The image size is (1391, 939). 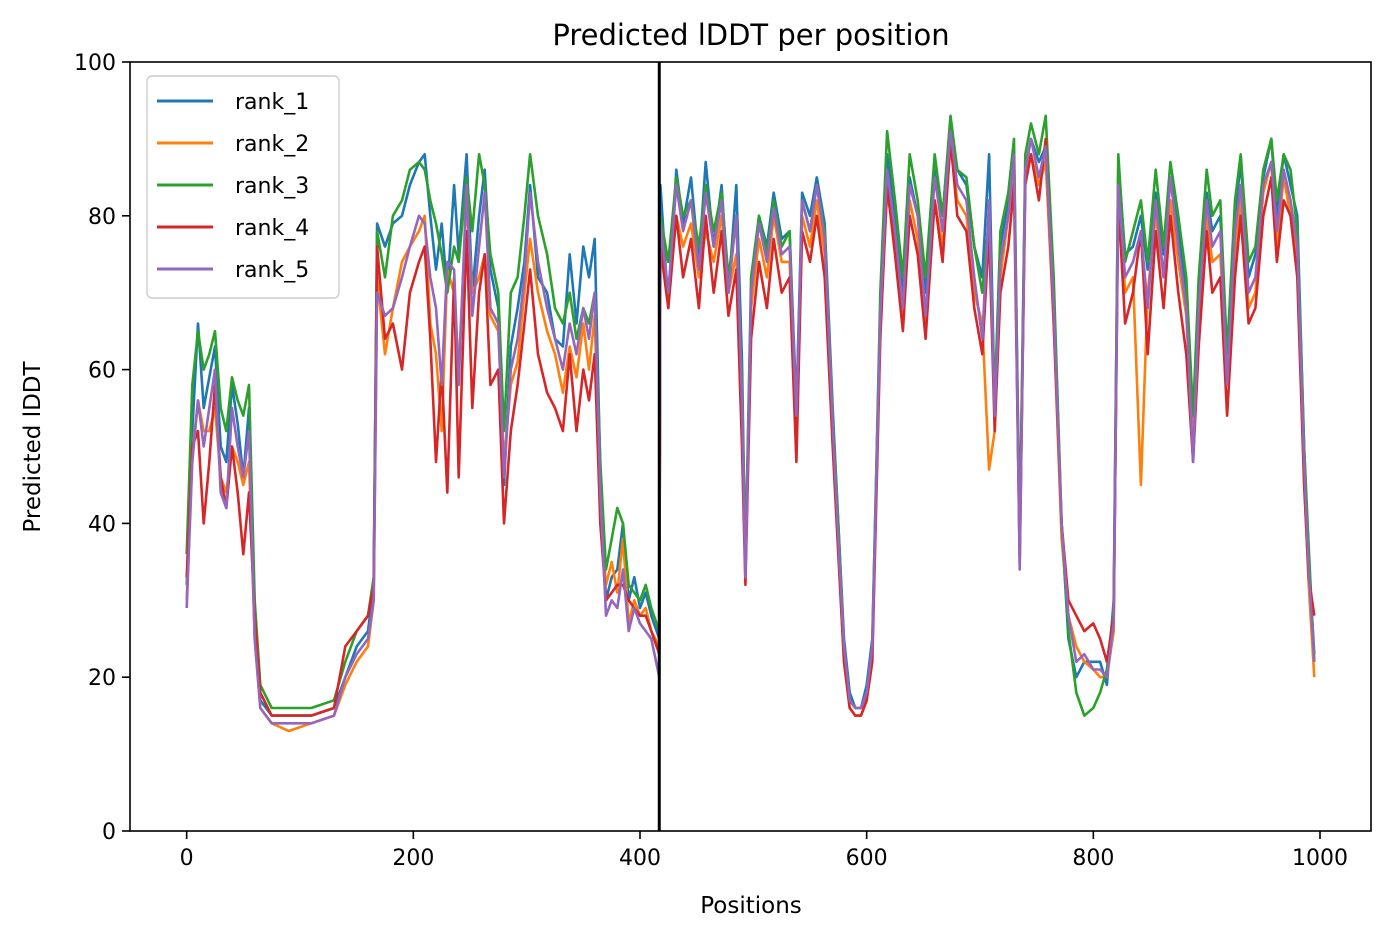 What do you see at coordinates (102, 371) in the screenshot?
I see `y-tick-label: 60` at bounding box center [102, 371].